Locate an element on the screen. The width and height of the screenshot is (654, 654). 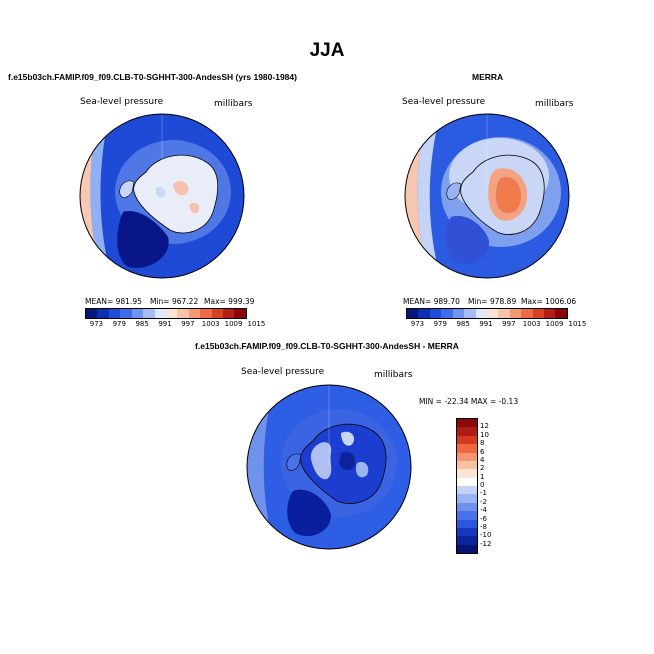
panel2-colorbar is located at coordinates (487, 313).